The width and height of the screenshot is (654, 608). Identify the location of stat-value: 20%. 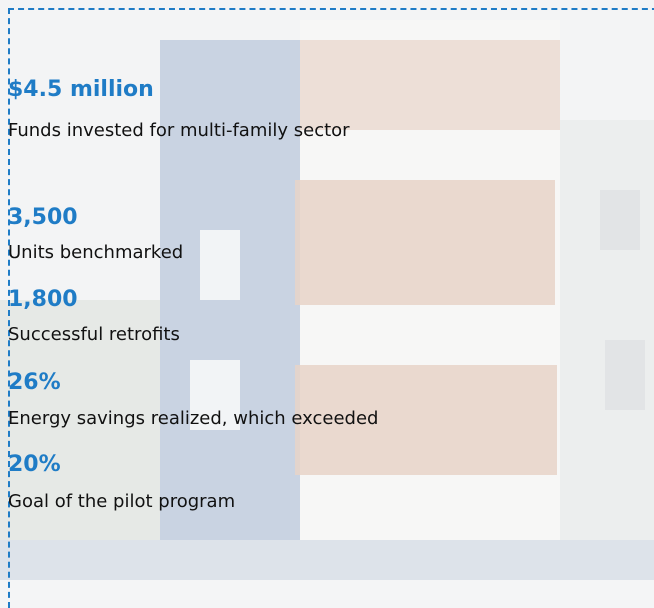
(34, 464).